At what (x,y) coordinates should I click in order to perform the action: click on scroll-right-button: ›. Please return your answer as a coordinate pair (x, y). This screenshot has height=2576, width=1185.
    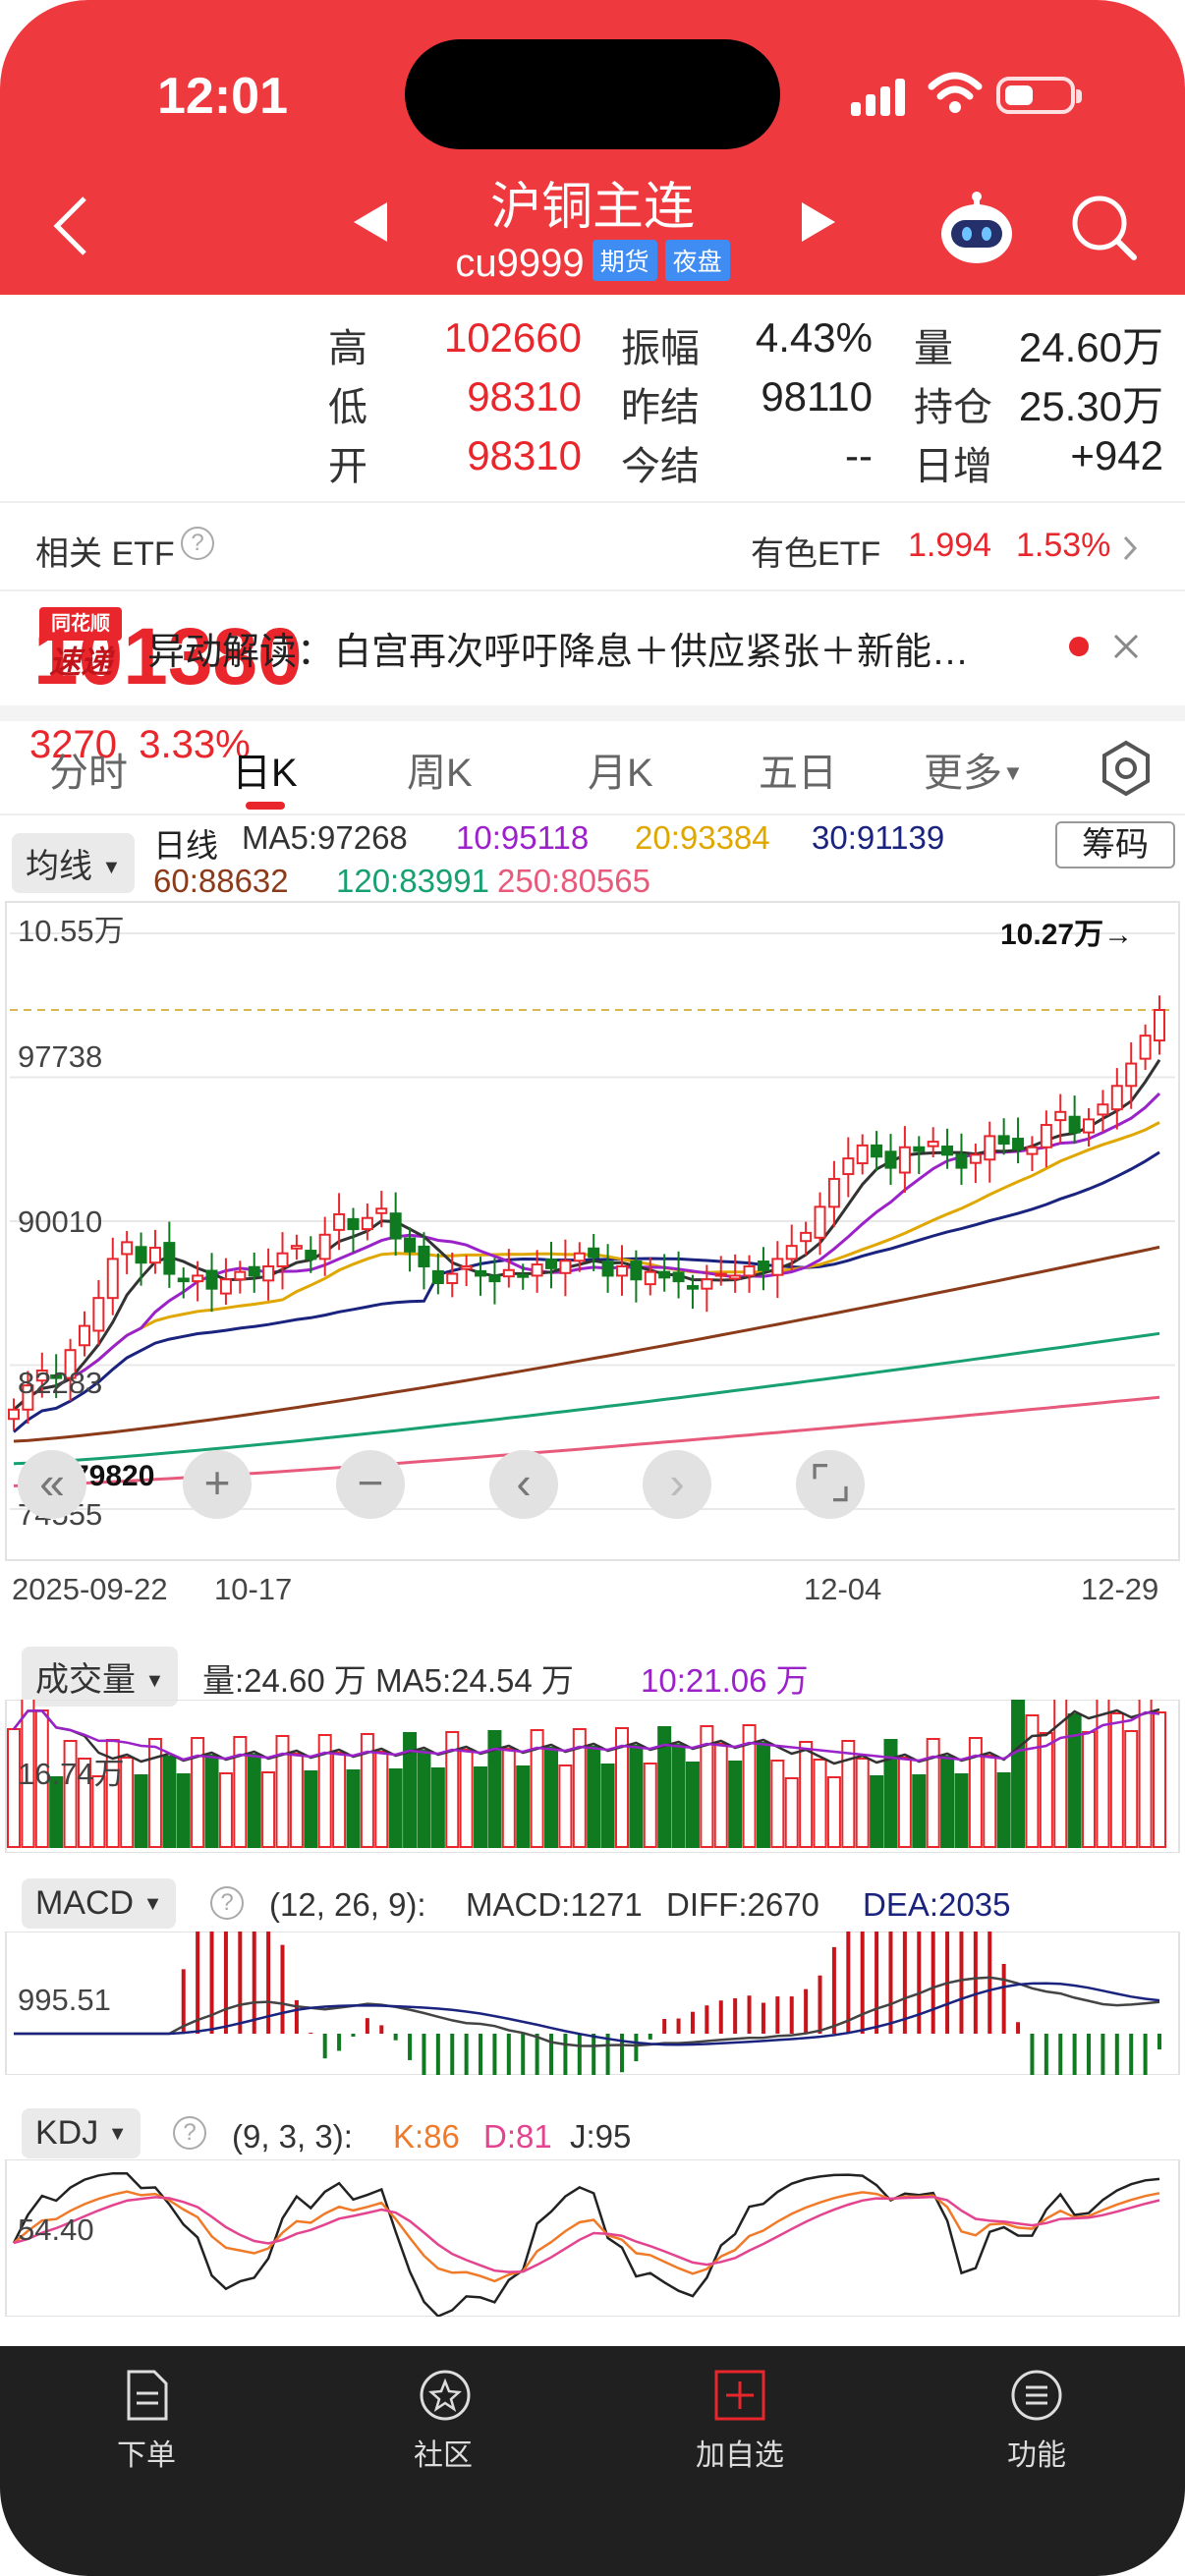
    Looking at the image, I should click on (677, 1484).